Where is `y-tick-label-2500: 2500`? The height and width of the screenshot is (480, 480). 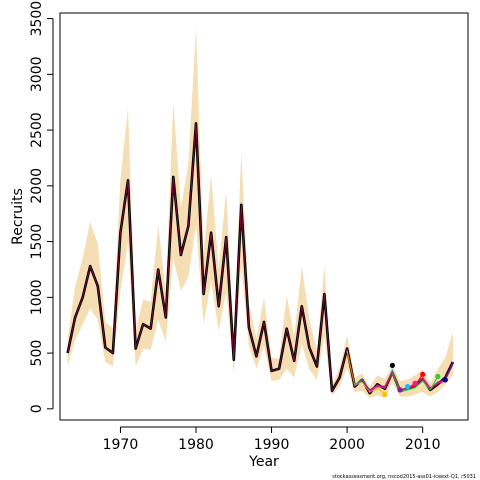
y-tick-label-2500: 2500 is located at coordinates (37, 130).